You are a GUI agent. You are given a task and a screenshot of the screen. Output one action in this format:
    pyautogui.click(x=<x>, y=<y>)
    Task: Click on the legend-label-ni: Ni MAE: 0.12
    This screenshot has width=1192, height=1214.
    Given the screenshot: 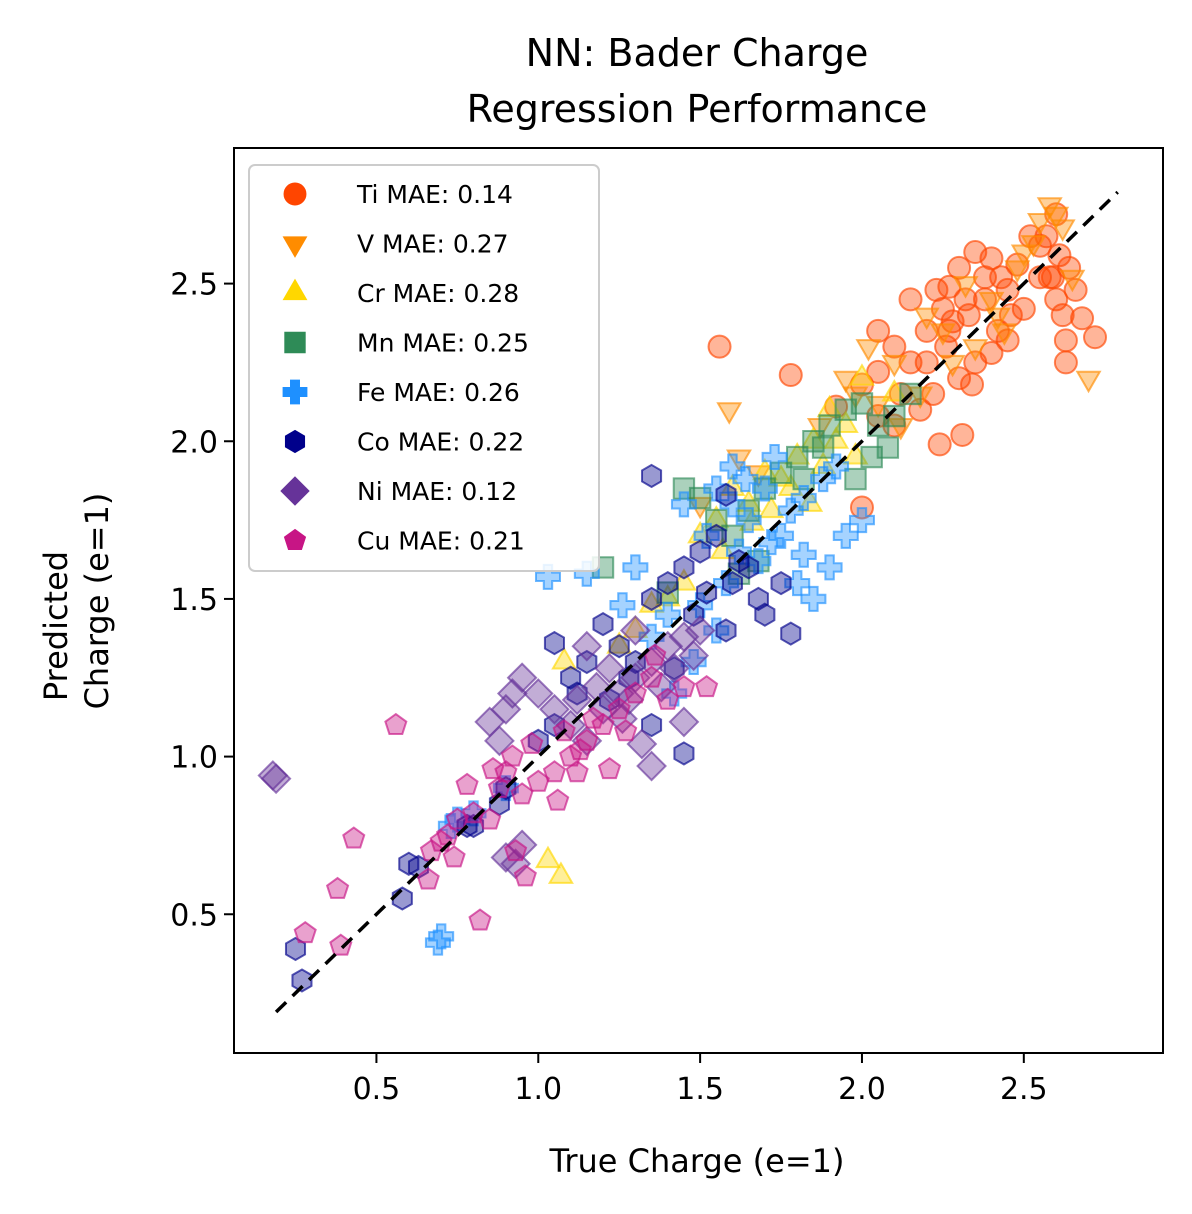 What is the action you would take?
    pyautogui.click(x=437, y=491)
    